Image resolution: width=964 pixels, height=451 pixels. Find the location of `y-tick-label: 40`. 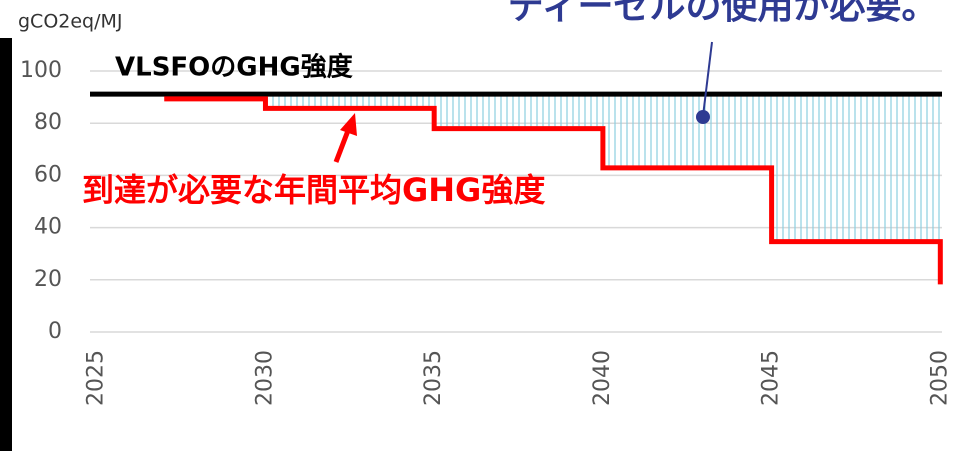

y-tick-label: 40 is located at coordinates (48, 227).